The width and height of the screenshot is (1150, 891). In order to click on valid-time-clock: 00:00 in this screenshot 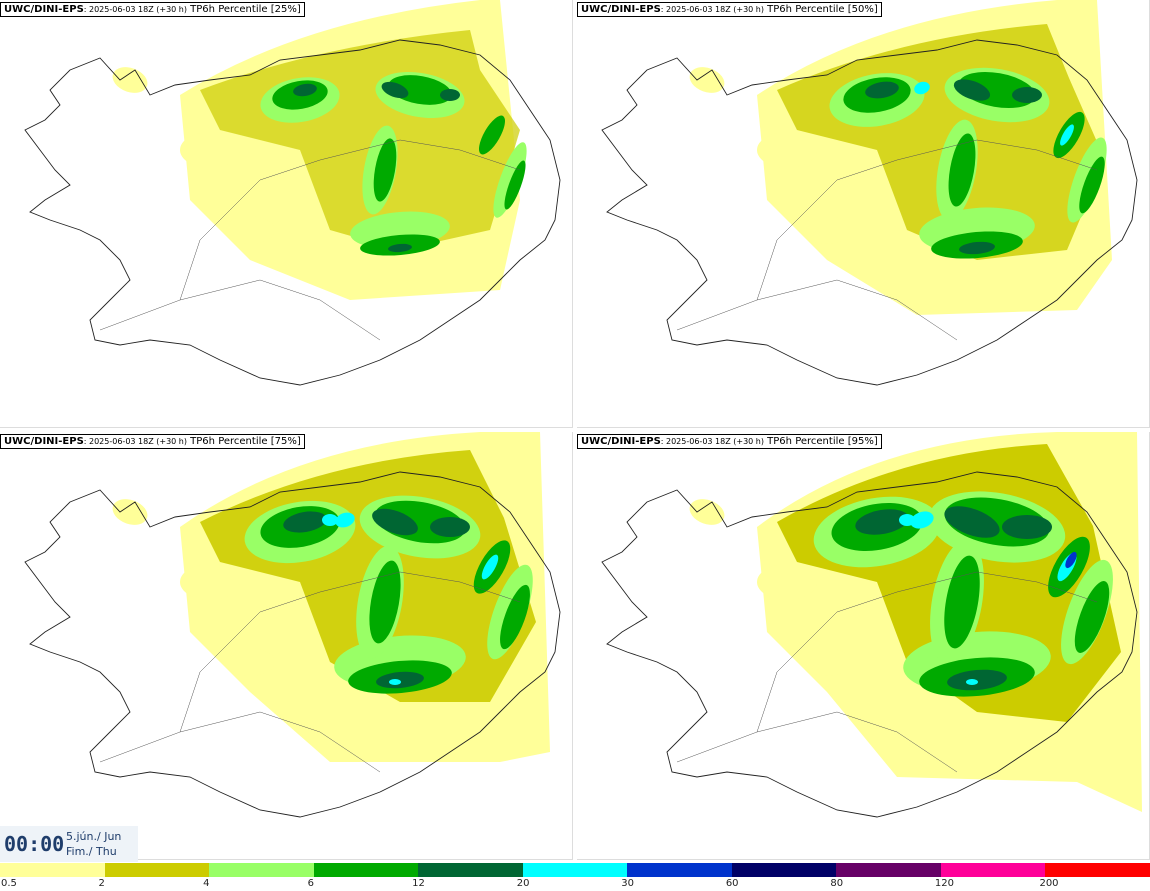, I will do `click(34, 844)`.